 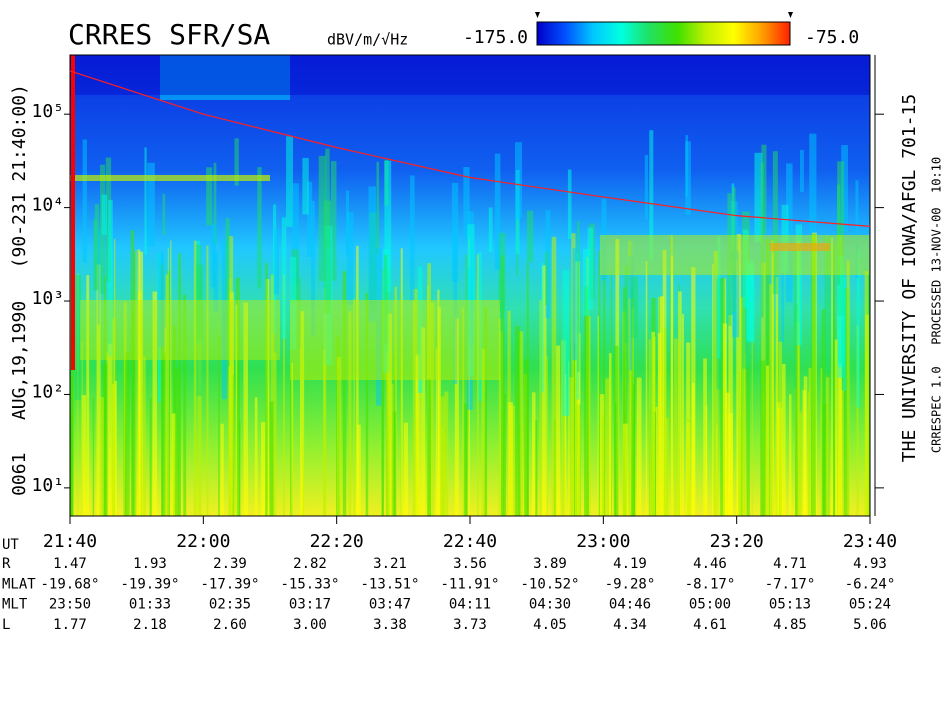 What do you see at coordinates (630, 605) in the screenshot?
I see `ephemeris-value: 04:46` at bounding box center [630, 605].